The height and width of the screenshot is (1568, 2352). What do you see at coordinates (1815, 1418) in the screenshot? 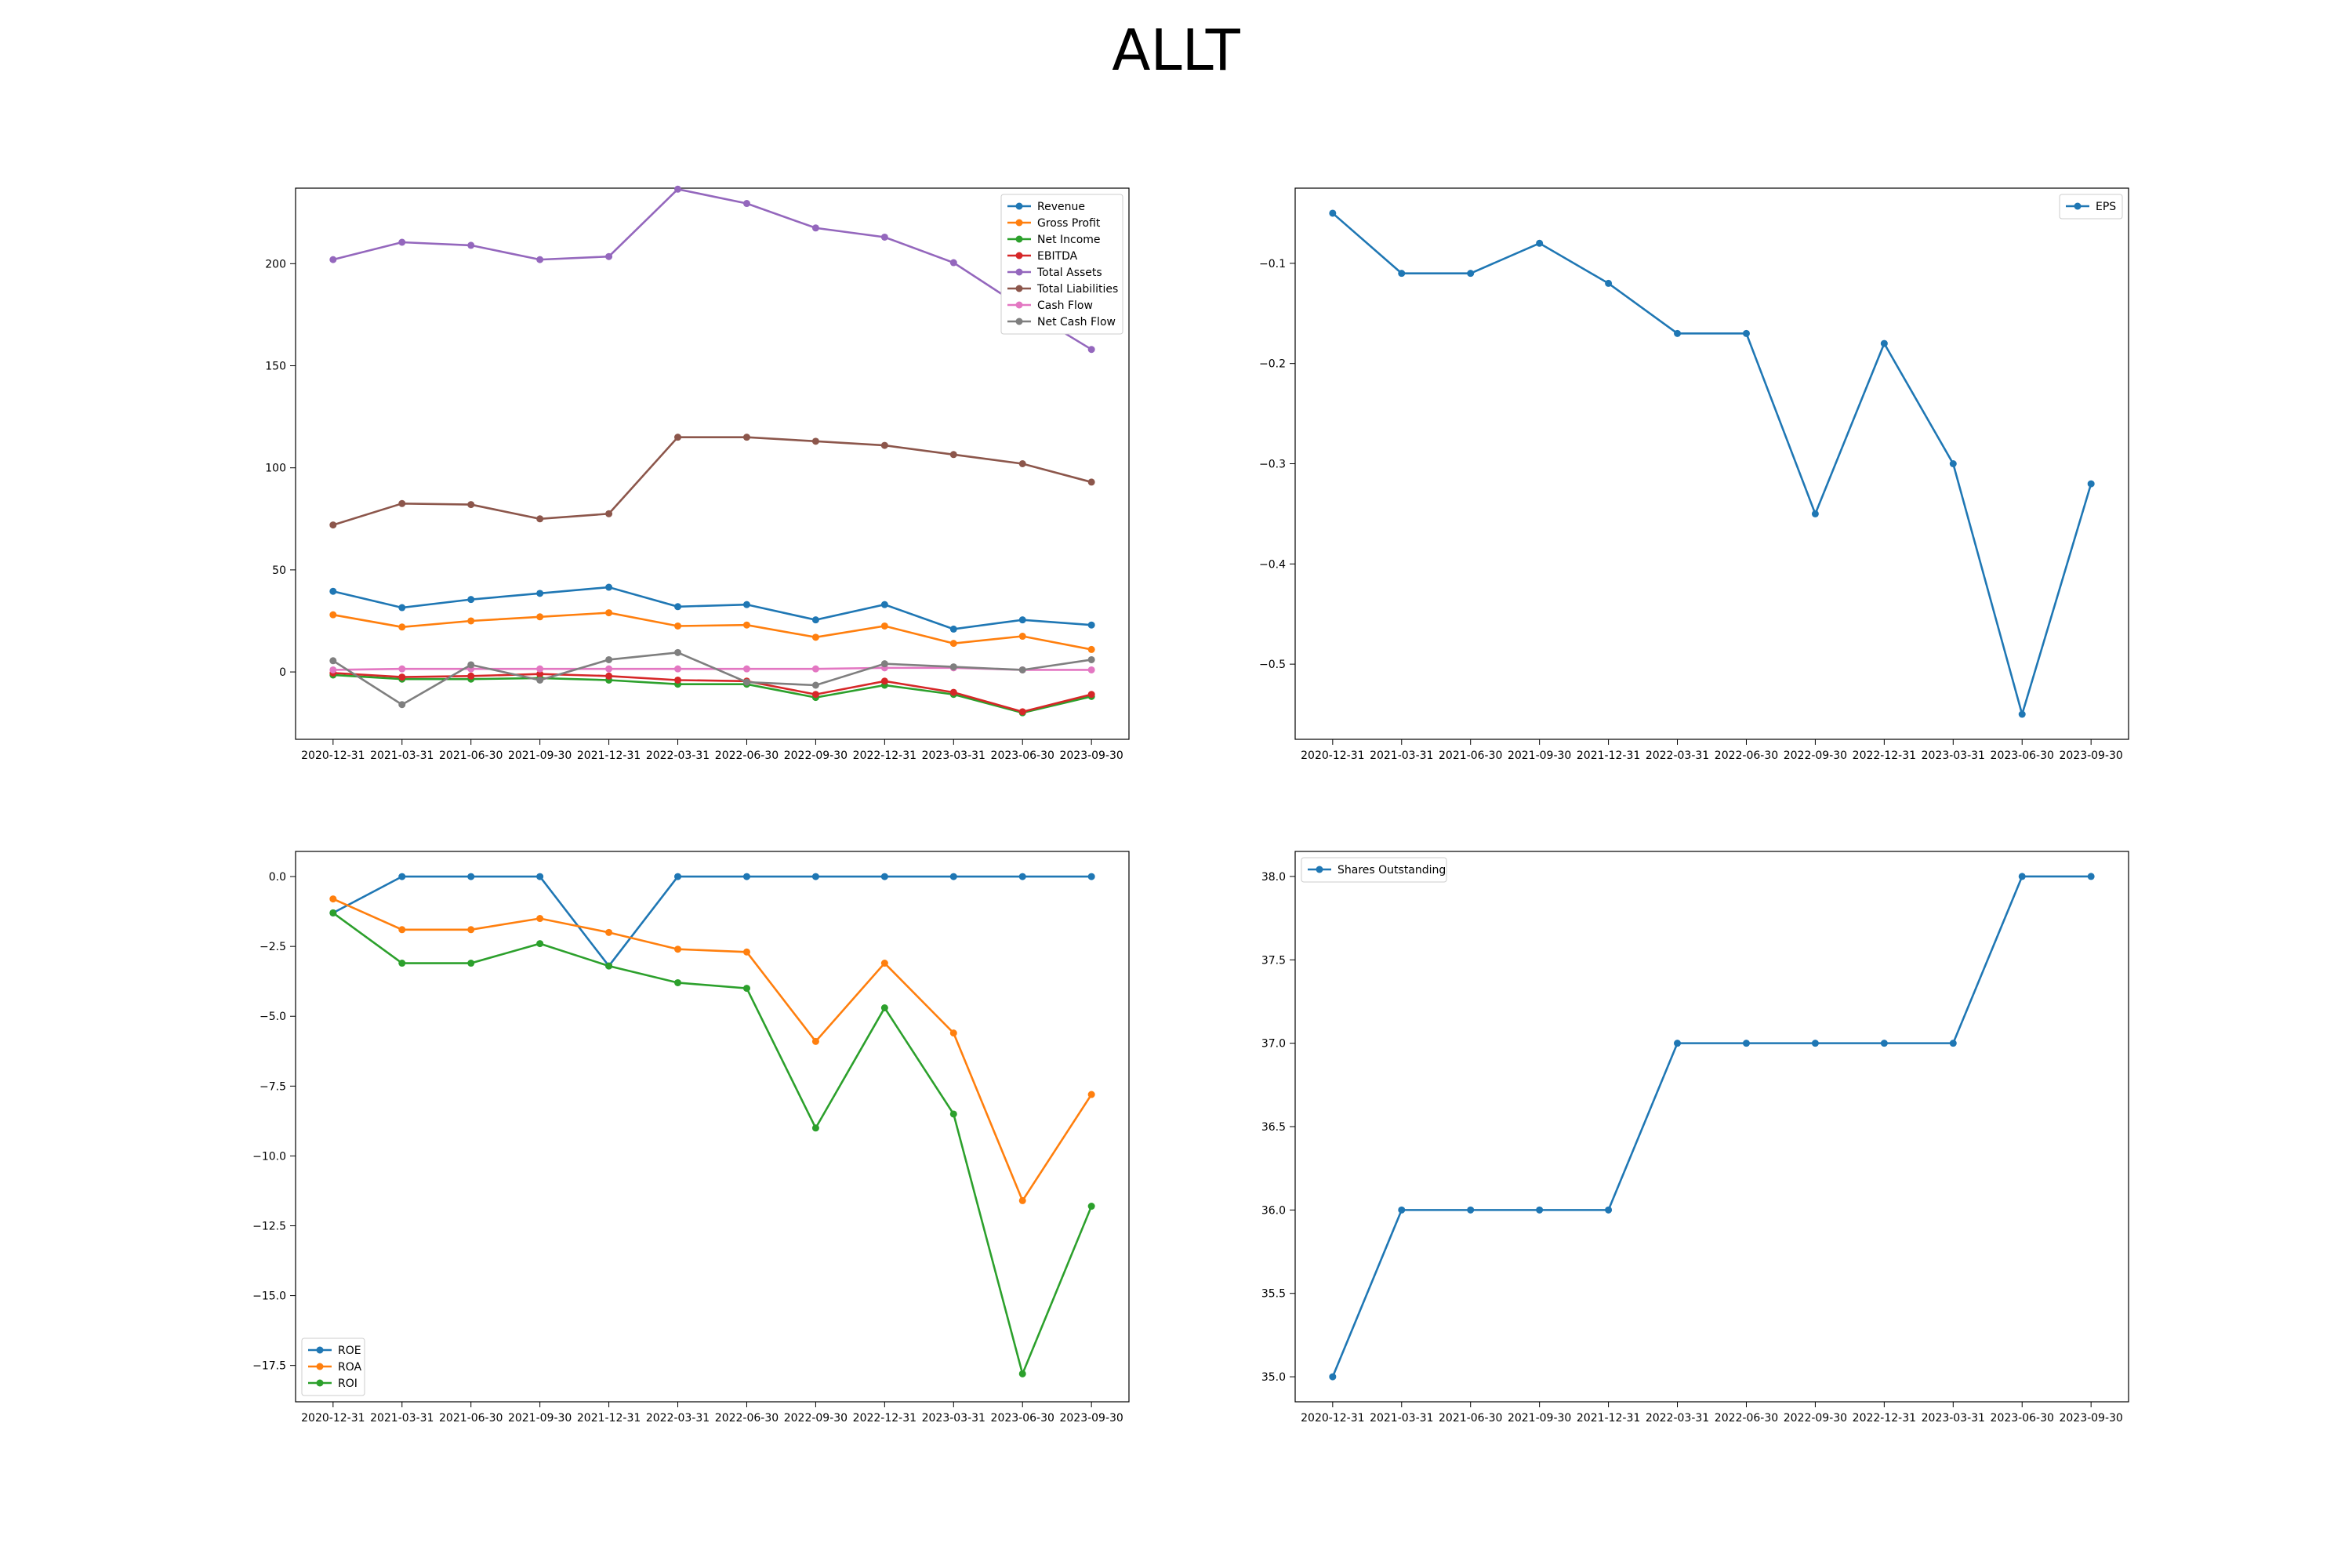
I see `x-tick-label: 2022-09-30` at bounding box center [1815, 1418].